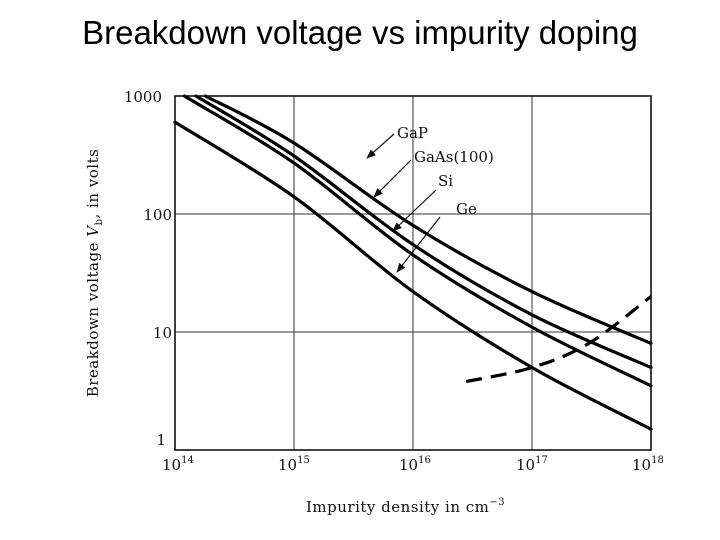  I want to click on annotation-arrow-si, so click(414, 210).